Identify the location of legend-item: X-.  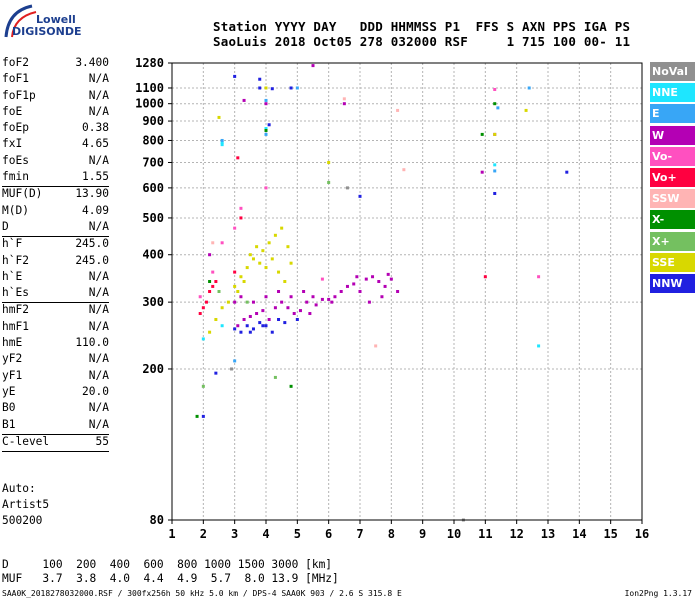
(672, 220).